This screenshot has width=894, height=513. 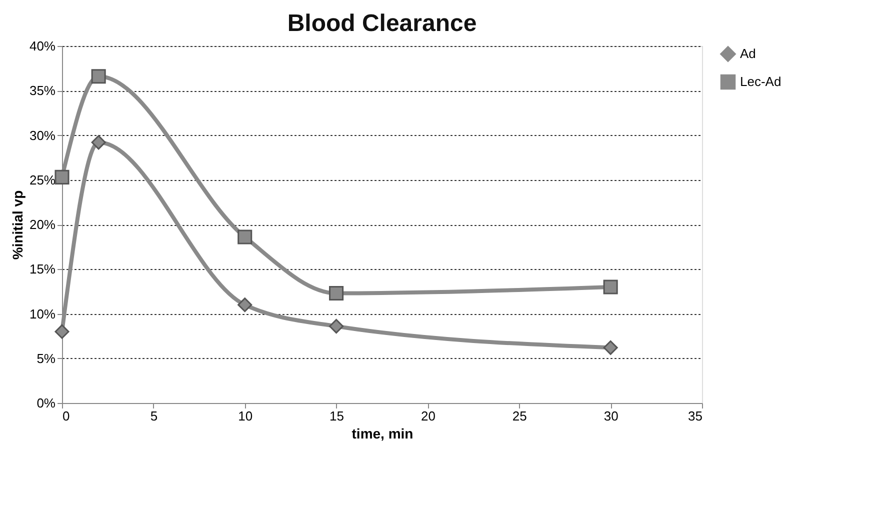 What do you see at coordinates (42, 180) in the screenshot?
I see `y-tick-label: 25%` at bounding box center [42, 180].